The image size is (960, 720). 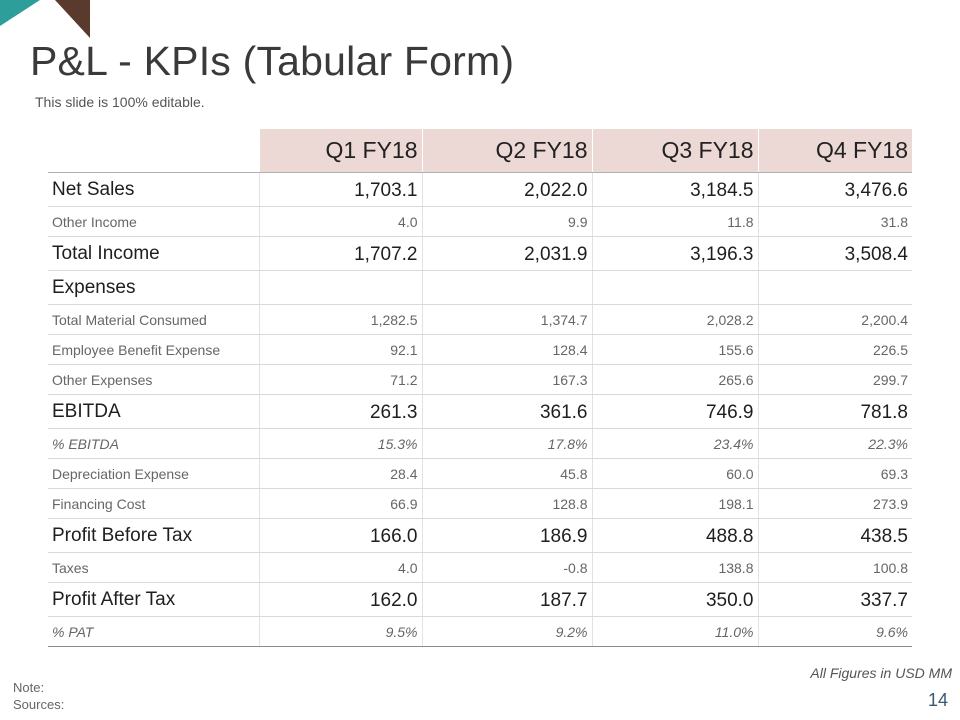 I want to click on table-row-other-income: Other Income 4.0 9.9 11.8 31.8, so click(x=480, y=221).